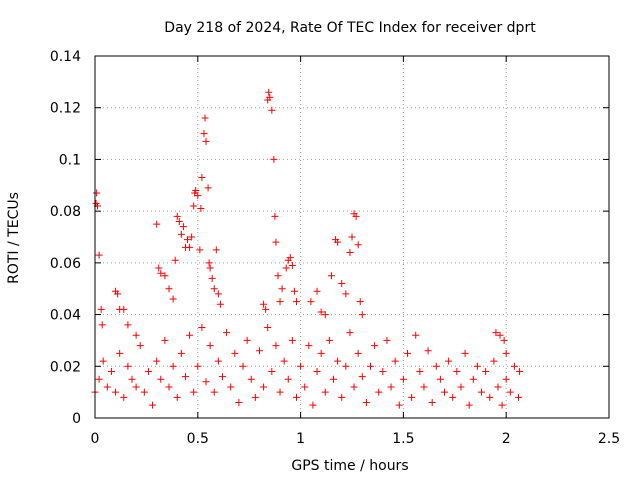 Image resolution: width=640 pixels, height=484 pixels. What do you see at coordinates (76, 419) in the screenshot?
I see `y-tick-label: 0` at bounding box center [76, 419].